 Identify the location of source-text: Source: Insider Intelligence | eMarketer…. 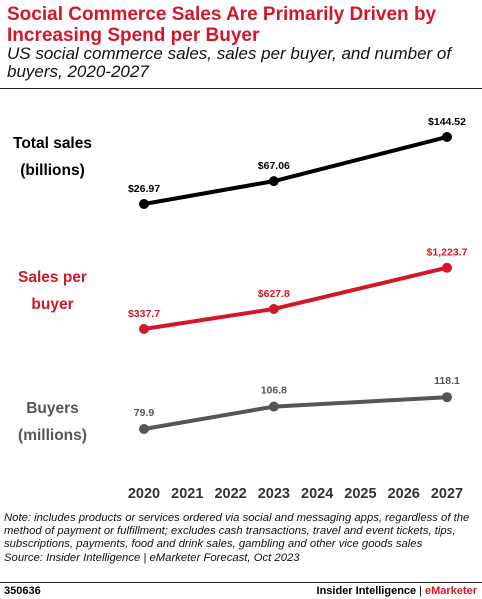
(152, 557).